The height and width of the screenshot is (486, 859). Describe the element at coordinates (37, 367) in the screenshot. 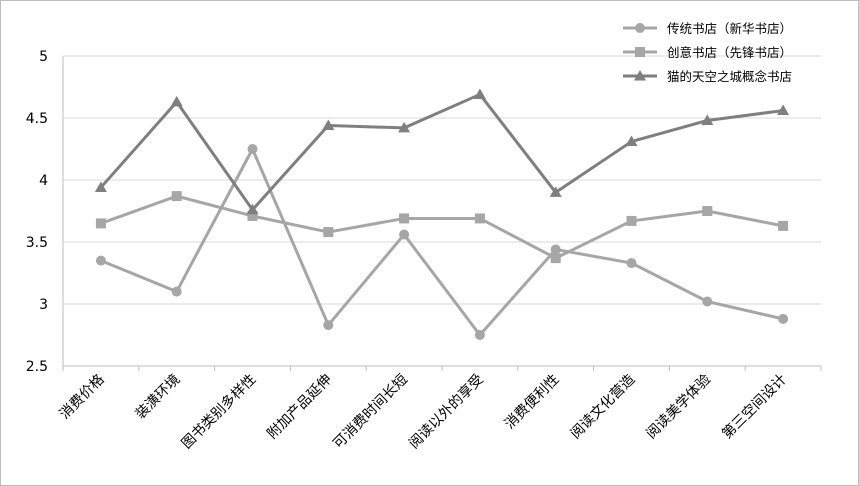

I see `y-tick-label: 2.5` at that location.